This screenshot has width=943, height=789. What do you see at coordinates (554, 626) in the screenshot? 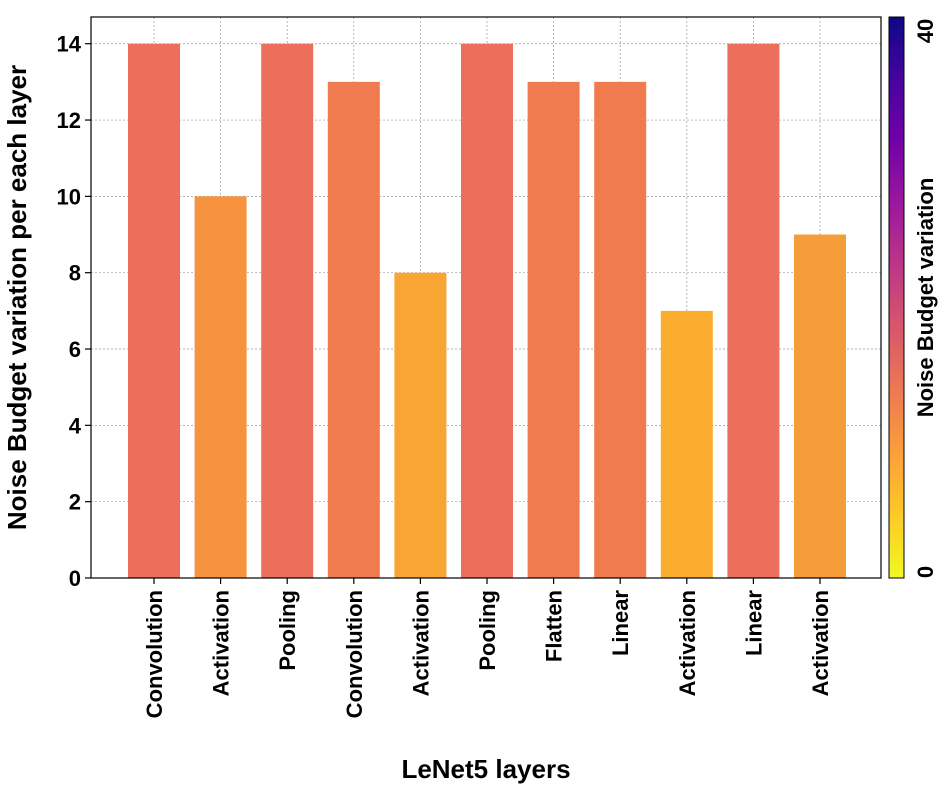
I see `x-tick-label: Flatten` at bounding box center [554, 626].